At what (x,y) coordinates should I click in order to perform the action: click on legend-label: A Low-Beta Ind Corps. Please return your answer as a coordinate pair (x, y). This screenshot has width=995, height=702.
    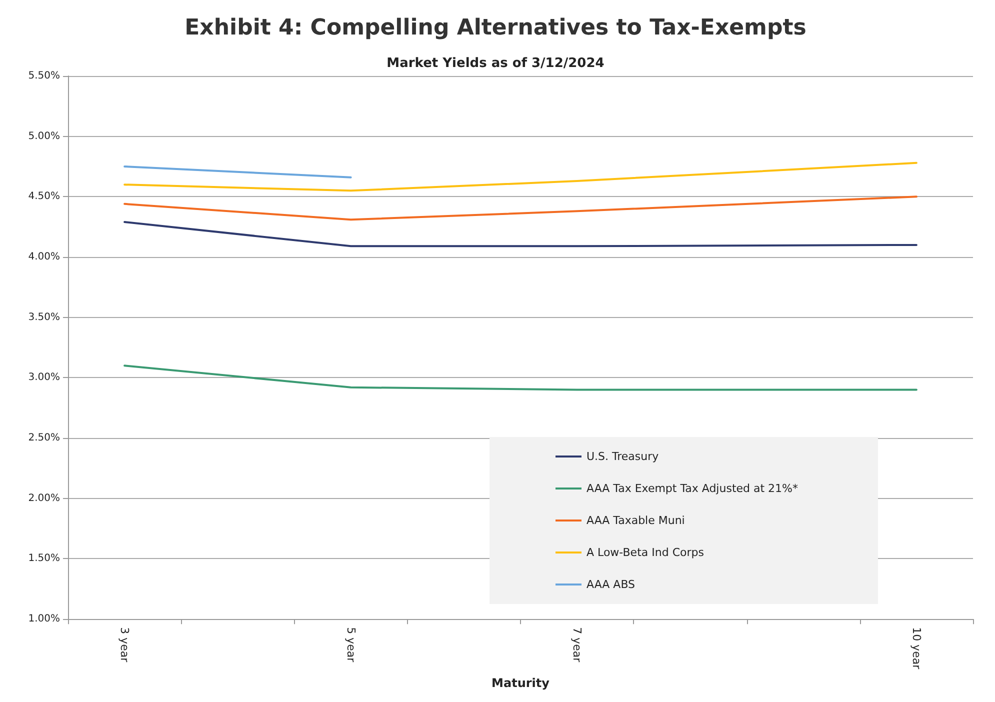
    Looking at the image, I should click on (645, 552).